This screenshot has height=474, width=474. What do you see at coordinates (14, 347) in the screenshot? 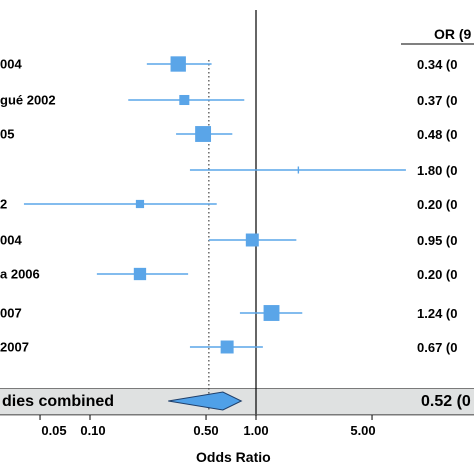
I see `study-label: 2007` at bounding box center [14, 347].